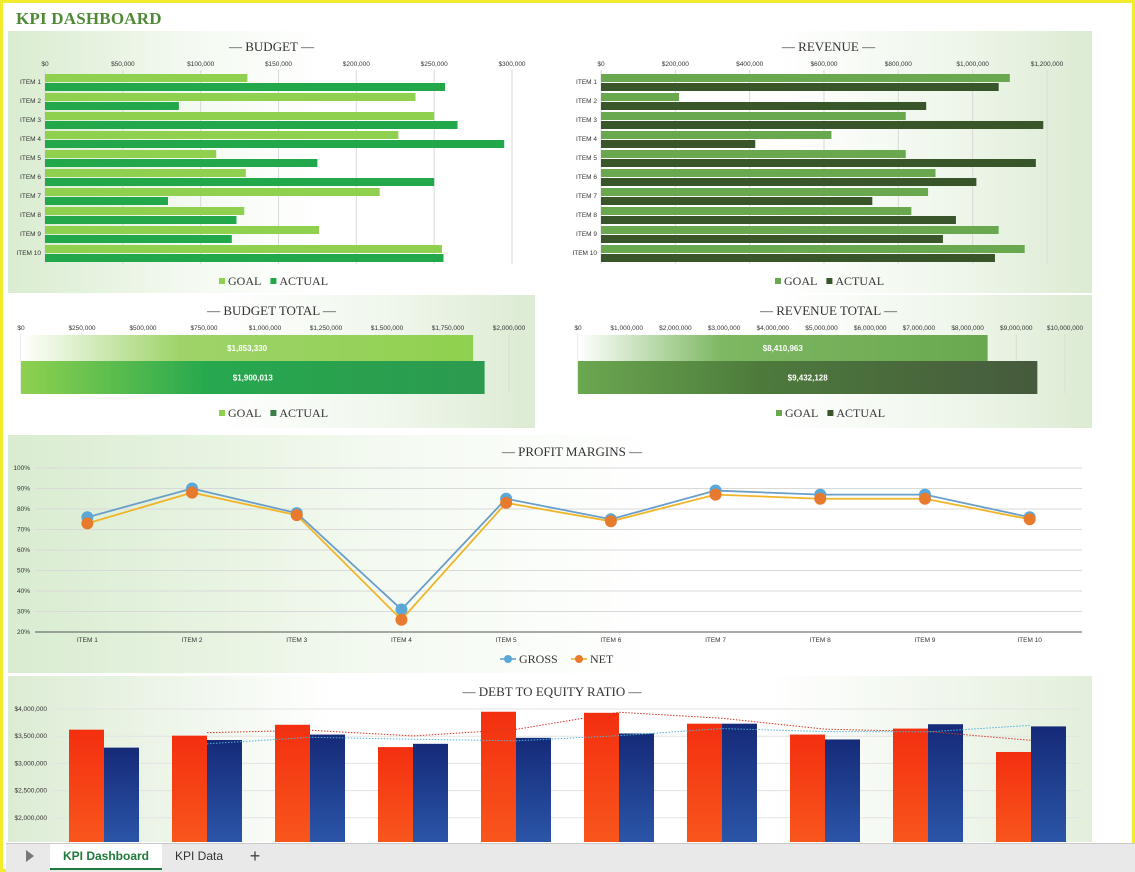 The width and height of the screenshot is (1135, 872). I want to click on x-tick-label: $150,000, so click(278, 64).